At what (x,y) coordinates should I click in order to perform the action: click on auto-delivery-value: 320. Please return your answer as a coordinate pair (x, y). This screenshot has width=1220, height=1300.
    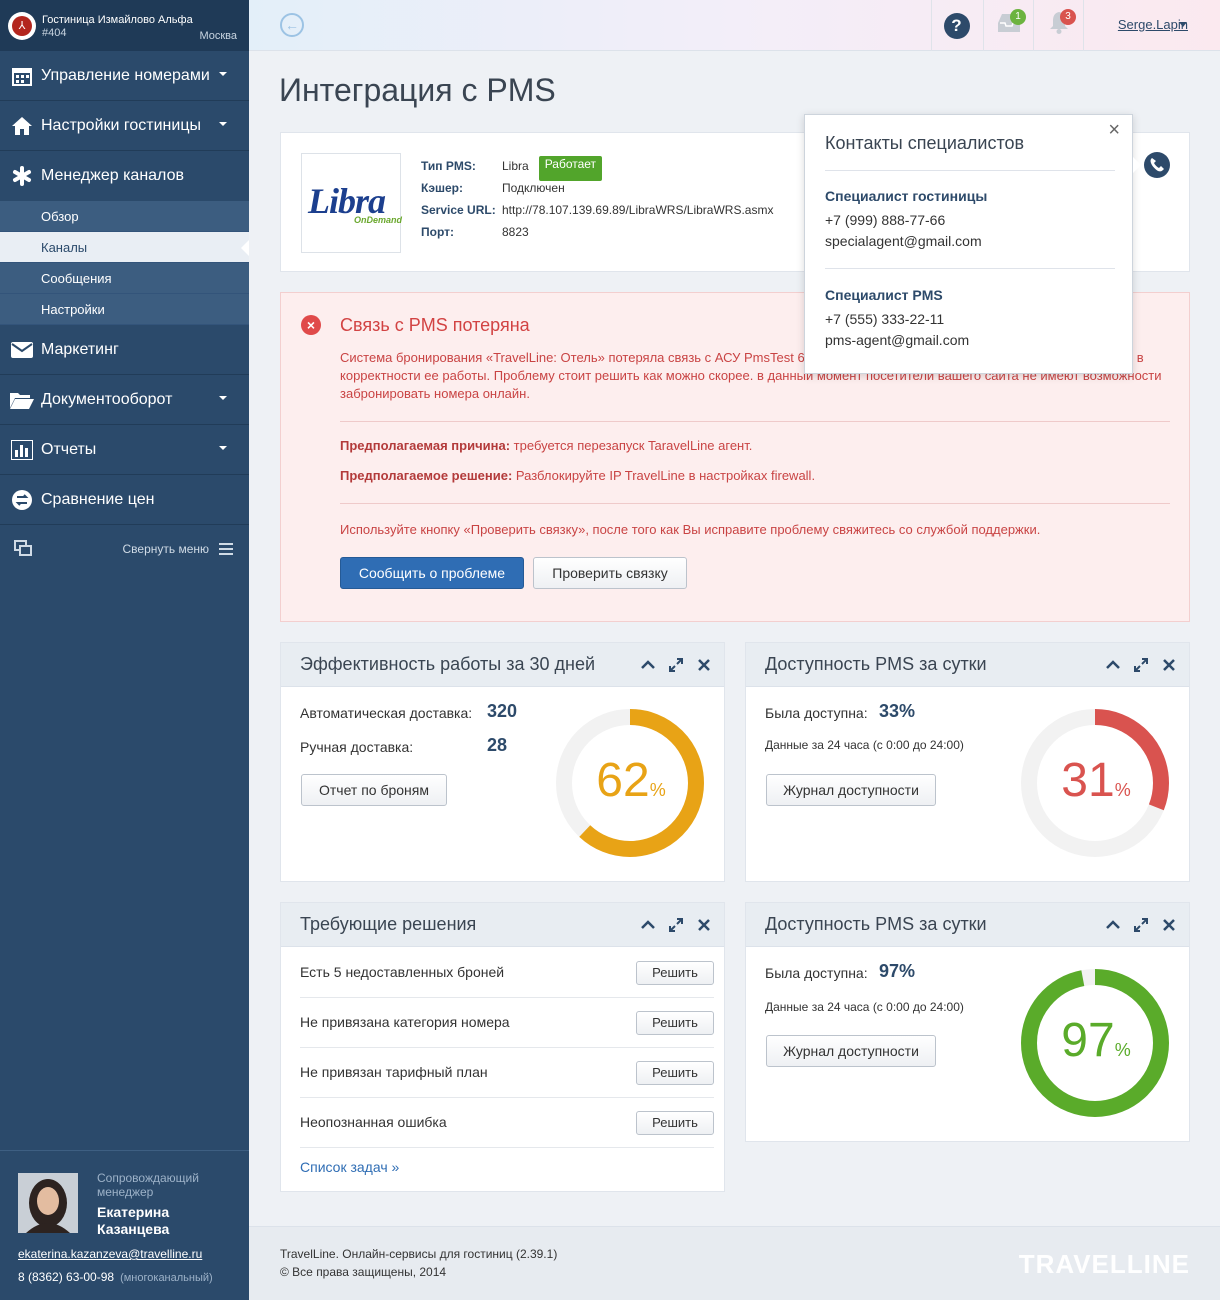
    Looking at the image, I should click on (502, 711).